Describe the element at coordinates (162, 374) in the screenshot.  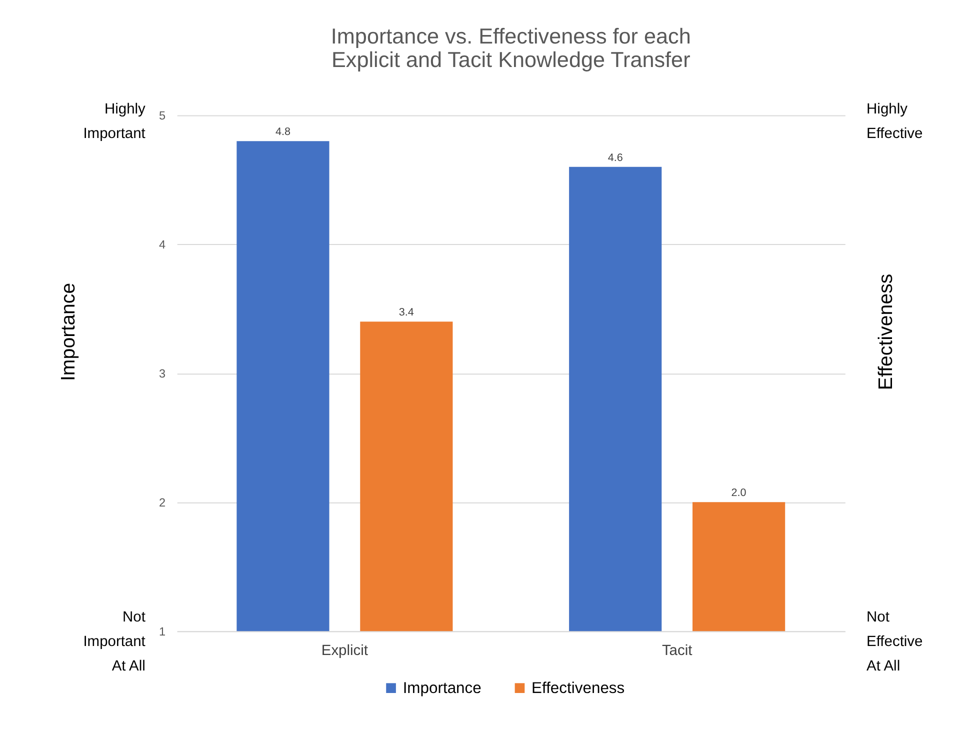
I see `y-tick-label: 3` at that location.